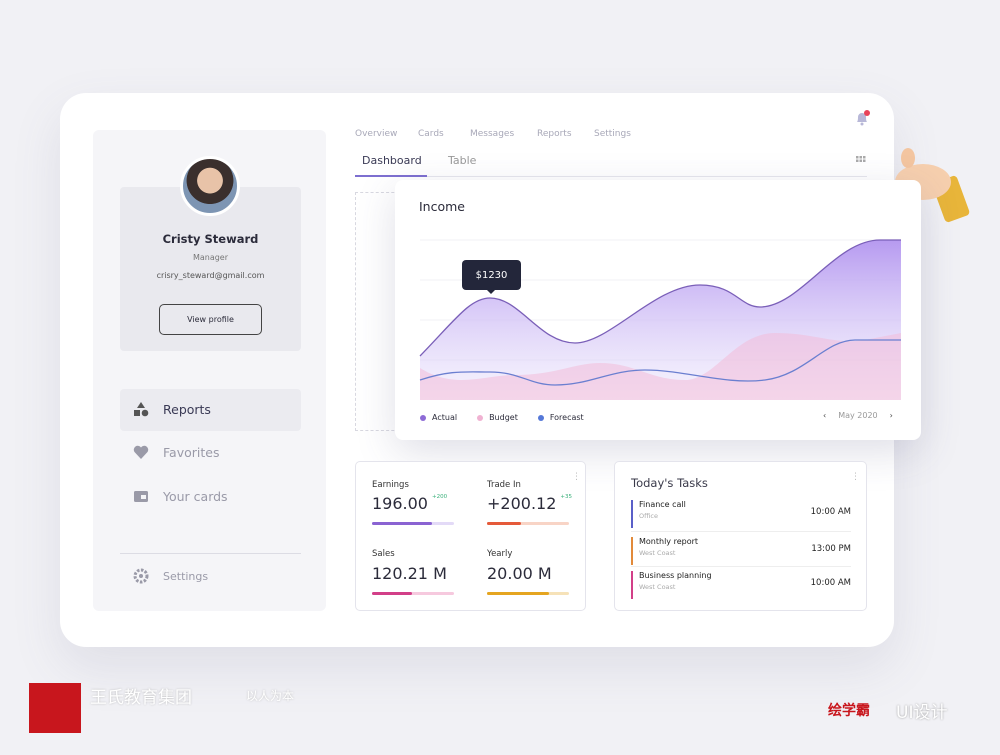 The image size is (1000, 755). Describe the element at coordinates (648, 516) in the screenshot. I see `task-place: Office` at that location.